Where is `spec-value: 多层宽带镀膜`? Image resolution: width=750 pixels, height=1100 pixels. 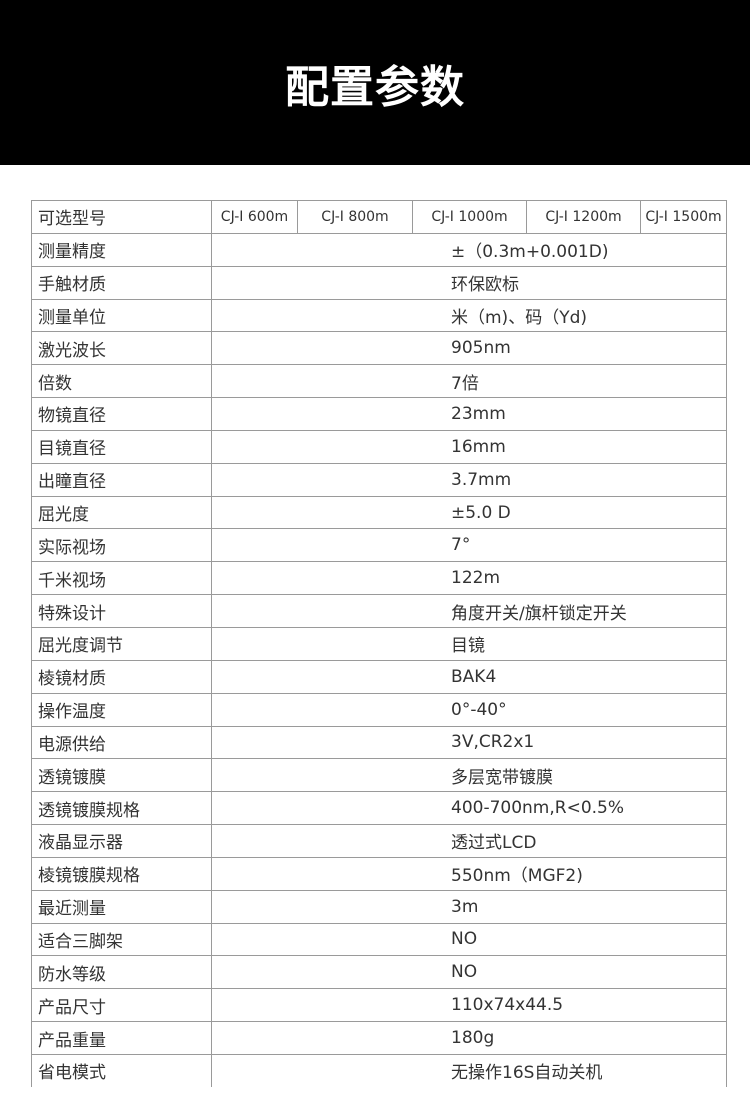 spec-value: 多层宽带镀膜 is located at coordinates (469, 775).